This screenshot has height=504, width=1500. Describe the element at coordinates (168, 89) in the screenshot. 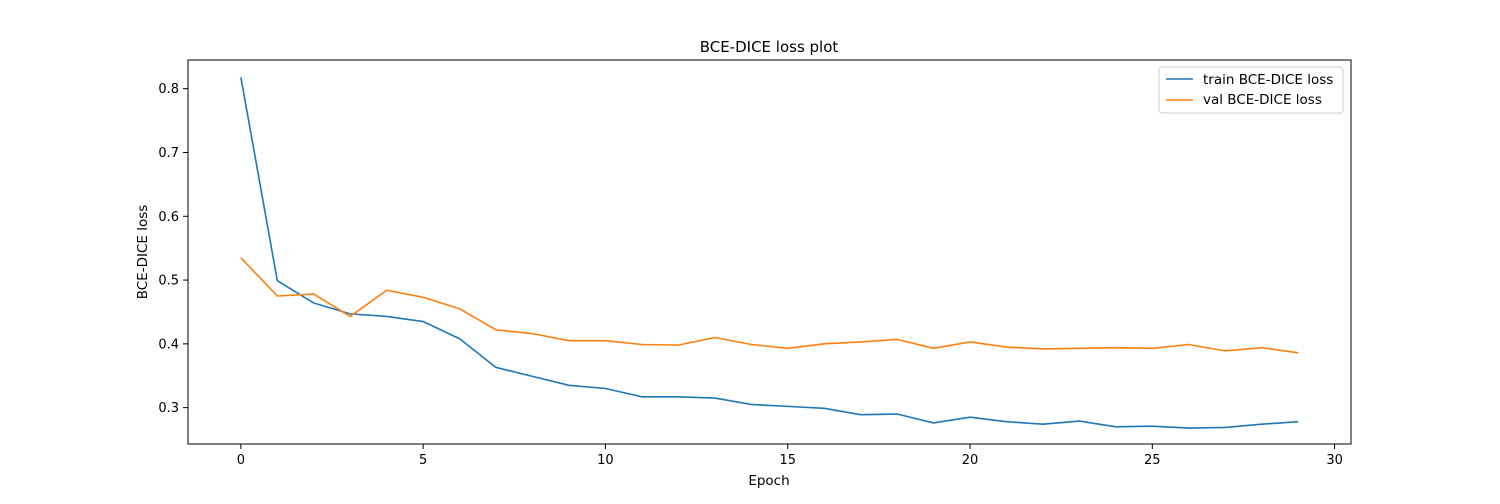

I see `y-tick-label: 0.8` at that location.